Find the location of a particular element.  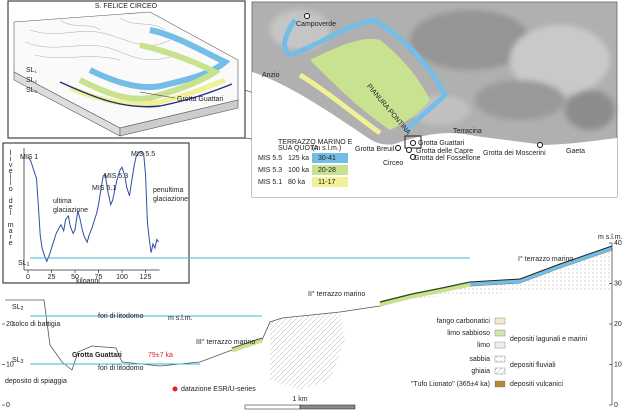

legend-stage: MIS 5.3 is located at coordinates (270, 170).